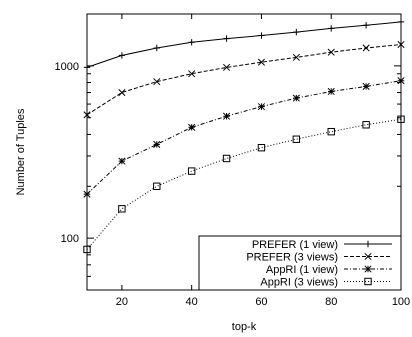  What do you see at coordinates (401, 302) in the screenshot?
I see `x-tick-label: 100` at bounding box center [401, 302].